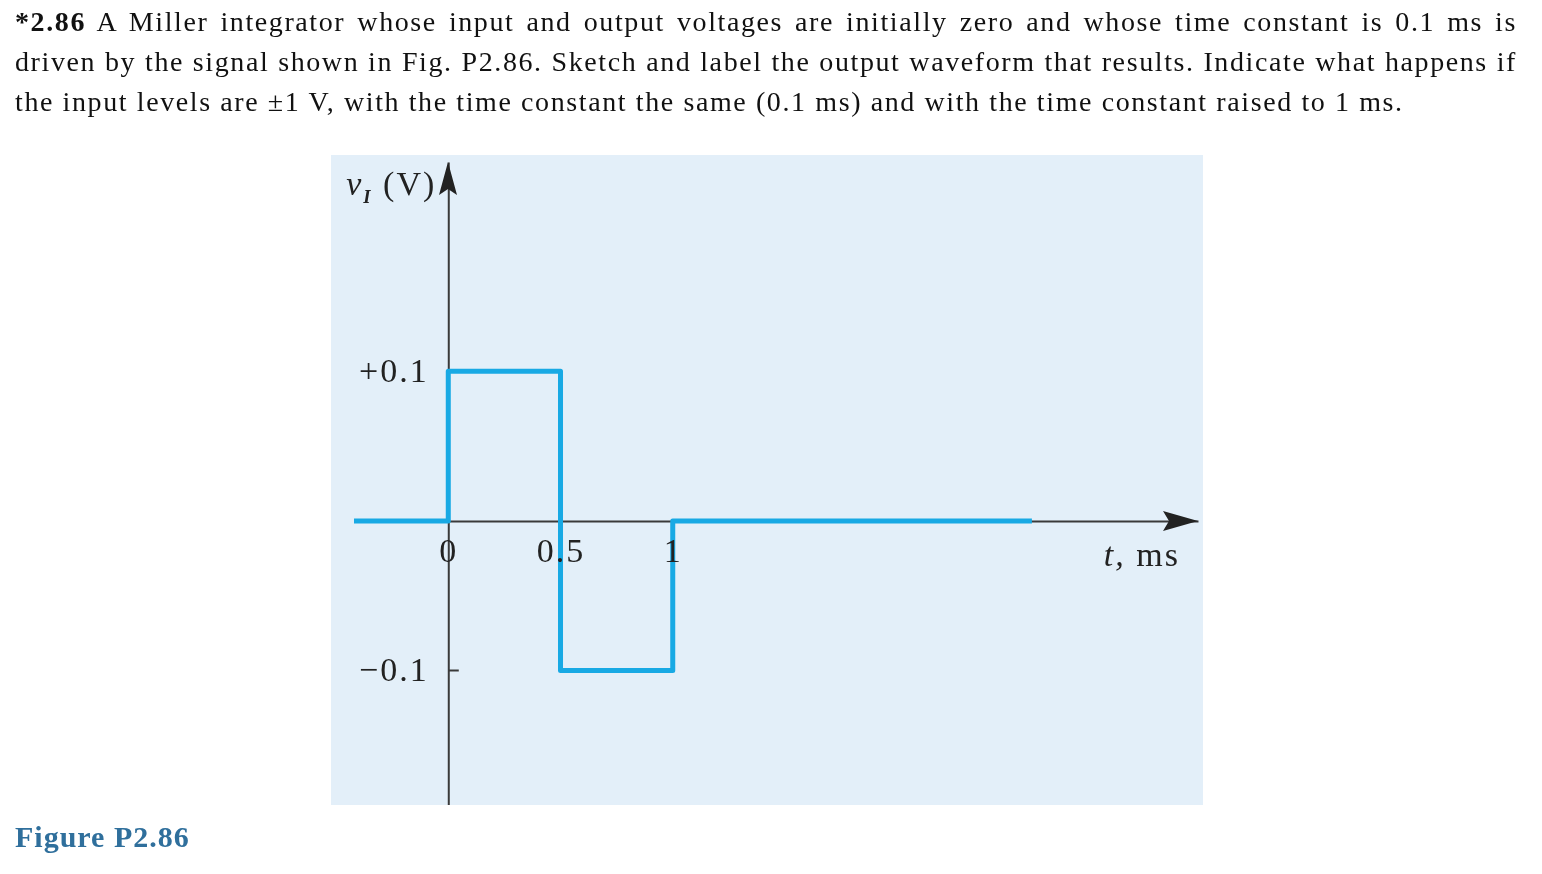 The width and height of the screenshot is (1542, 874). What do you see at coordinates (766, 62) in the screenshot?
I see `chart-title: *2.86 A Miller integrator whose input and output voltages are initially zero and whose time constant is 0.1 ms is driven by the signal shown in Fig. P2.86. Sketch and label the output waveform that results. Indicate what happens if the input levels are ±1 V, with the time constant the same (0.1 ms) and with the time constant raised to 1 ms.` at bounding box center [766, 62].